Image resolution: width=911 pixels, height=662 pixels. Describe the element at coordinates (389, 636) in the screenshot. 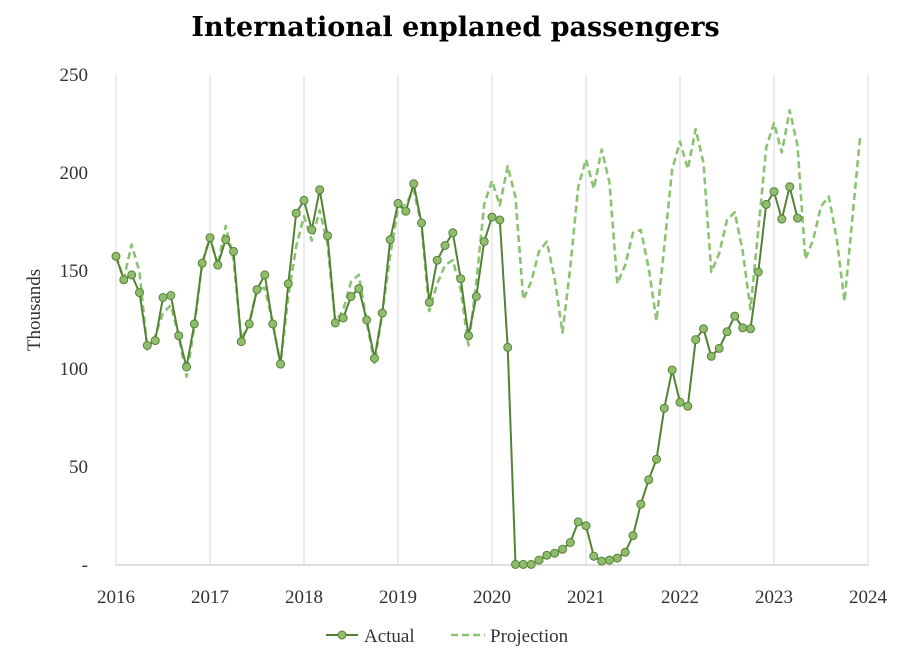

I see `legend-actual-label: Actual` at that location.